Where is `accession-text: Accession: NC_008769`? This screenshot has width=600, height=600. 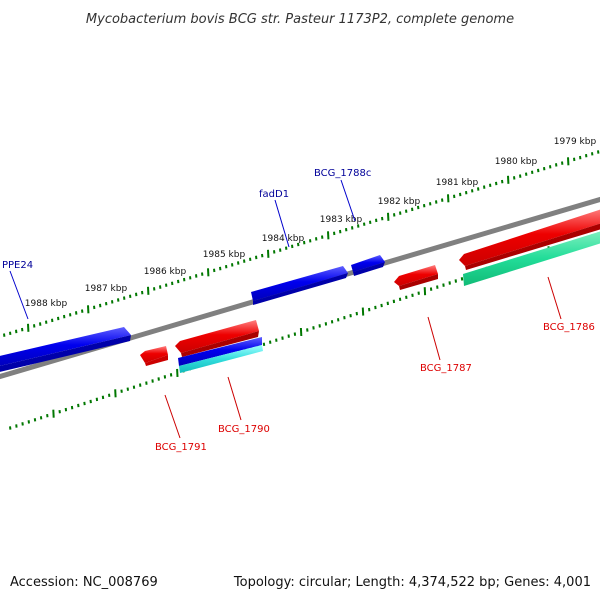 accession-text: Accession: NC_008769 is located at coordinates (84, 582).